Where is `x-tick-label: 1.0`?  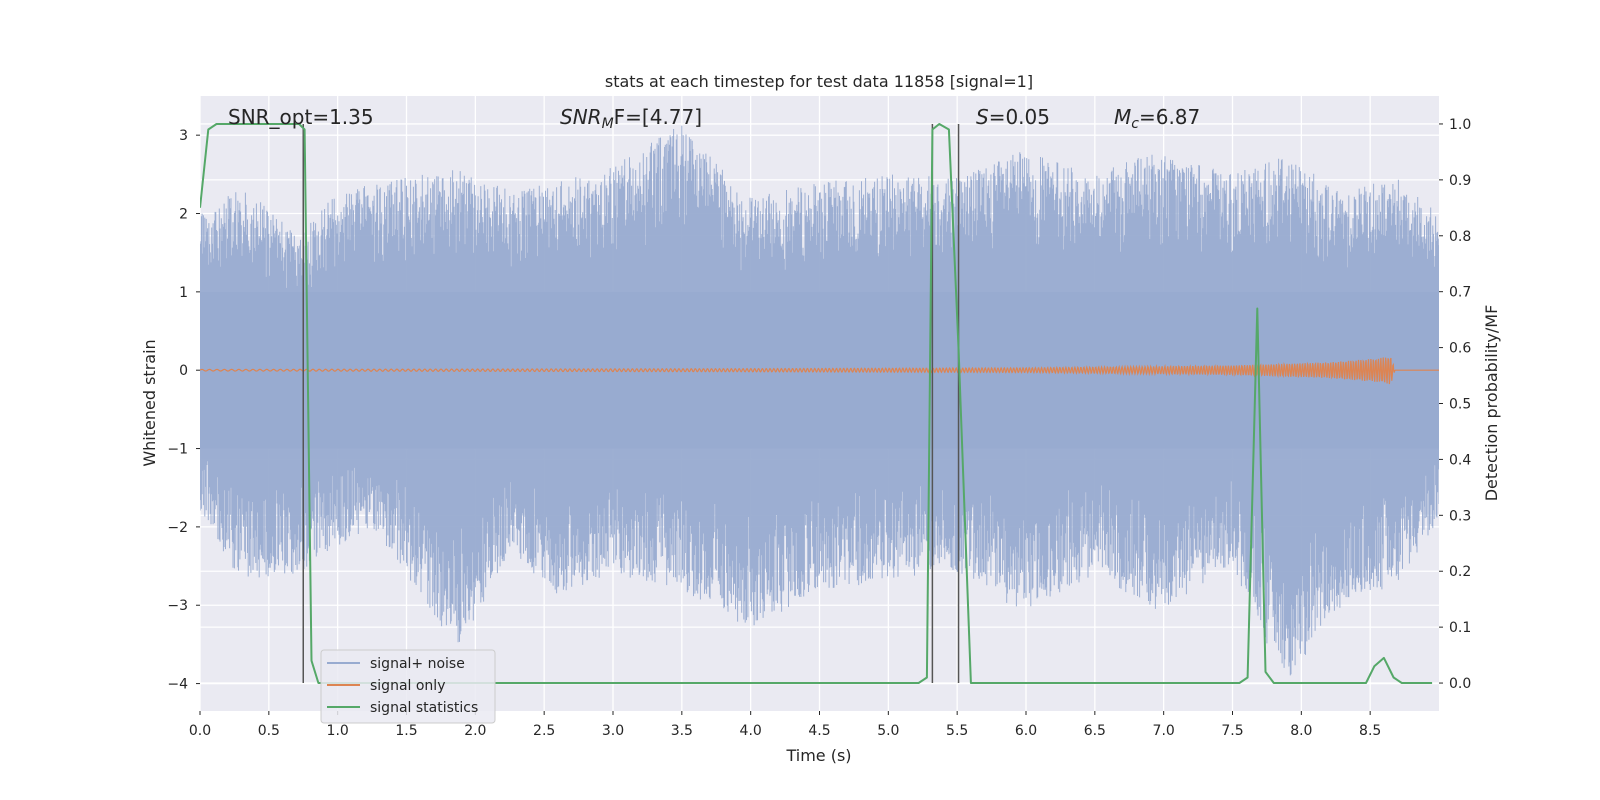 x-tick-label: 1.0 is located at coordinates (338, 731).